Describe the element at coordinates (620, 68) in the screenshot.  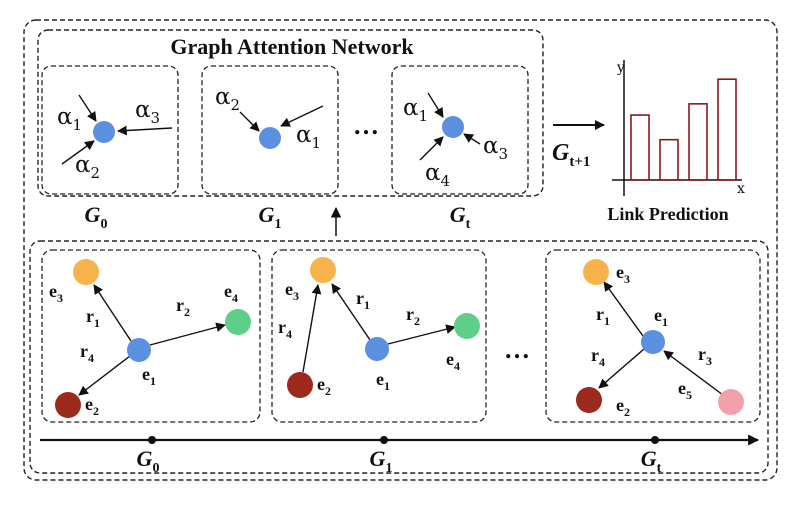
I see `y-axis-label: y` at that location.